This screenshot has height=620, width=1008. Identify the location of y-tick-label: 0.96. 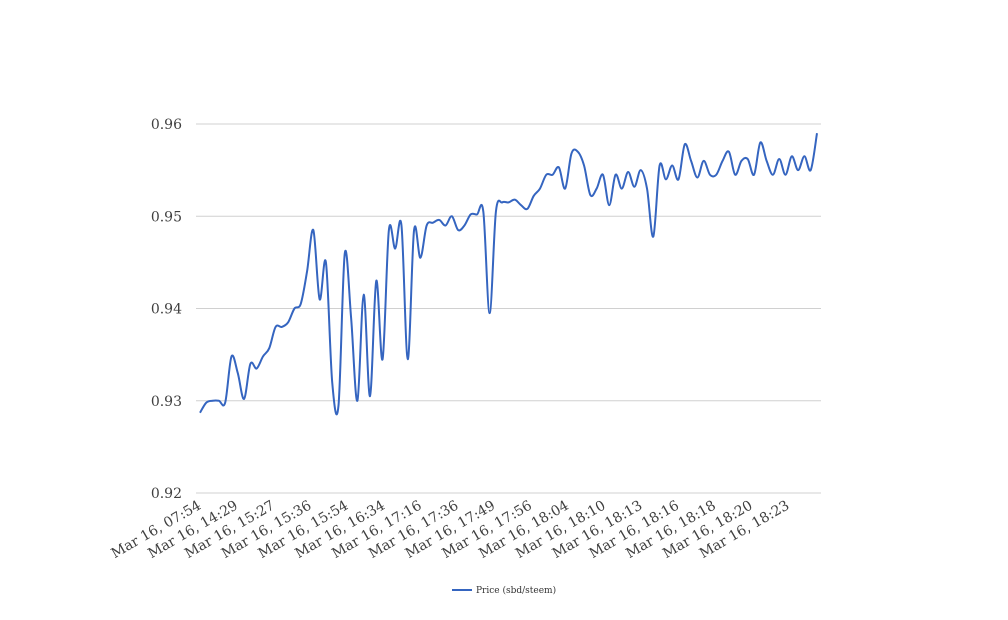
(166, 125).